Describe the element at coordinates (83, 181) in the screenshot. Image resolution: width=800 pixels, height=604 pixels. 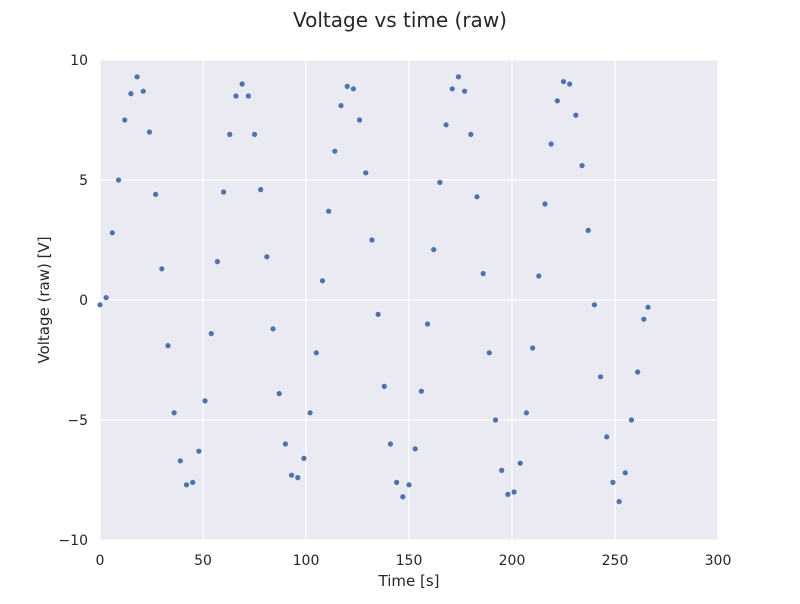
I see `y-tick-label: 5` at that location.